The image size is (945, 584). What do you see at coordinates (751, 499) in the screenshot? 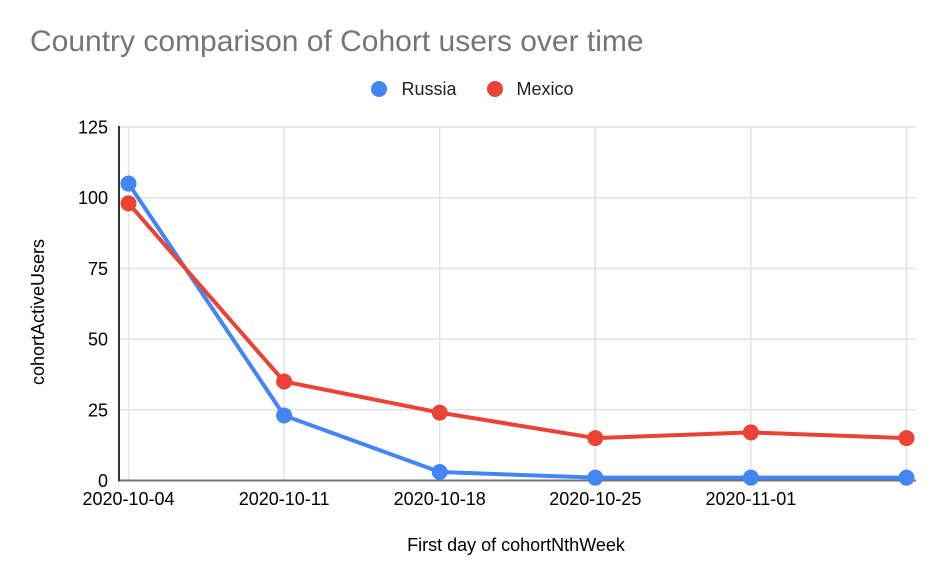
I see `x-tick-label: 2020-11-01` at bounding box center [751, 499].